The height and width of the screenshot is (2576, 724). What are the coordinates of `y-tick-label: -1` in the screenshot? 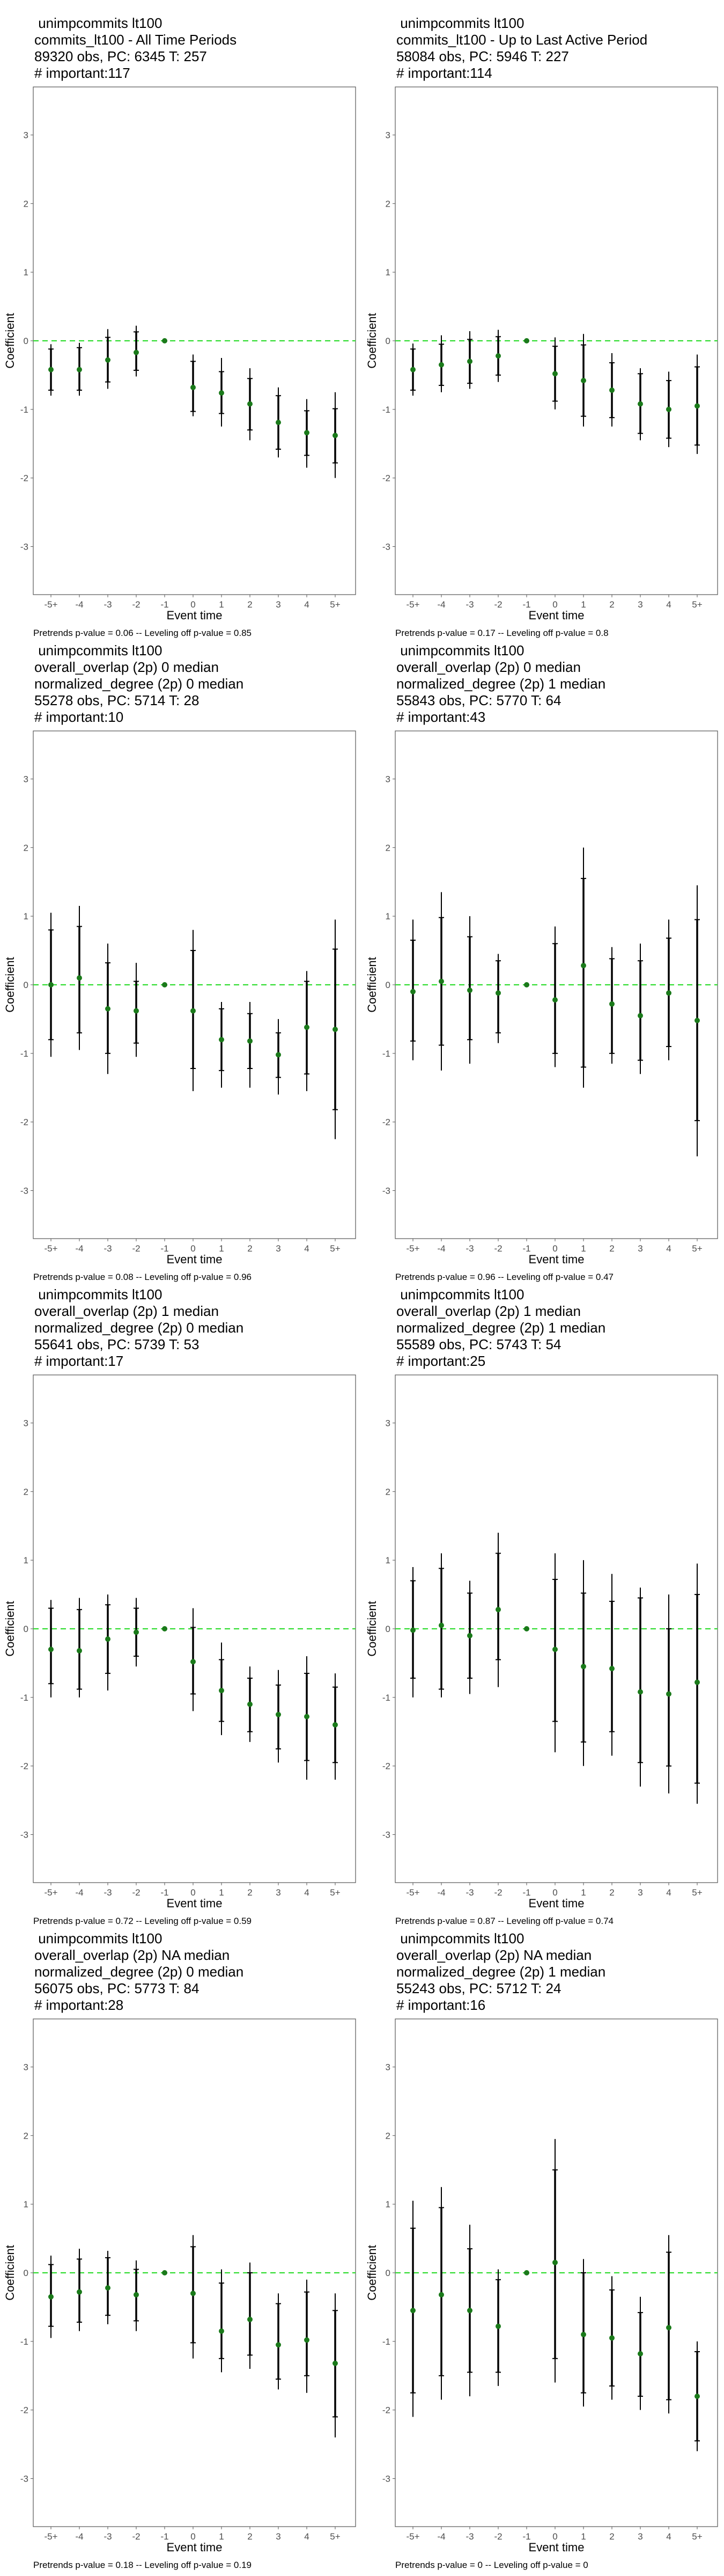 It's located at (24, 1054).